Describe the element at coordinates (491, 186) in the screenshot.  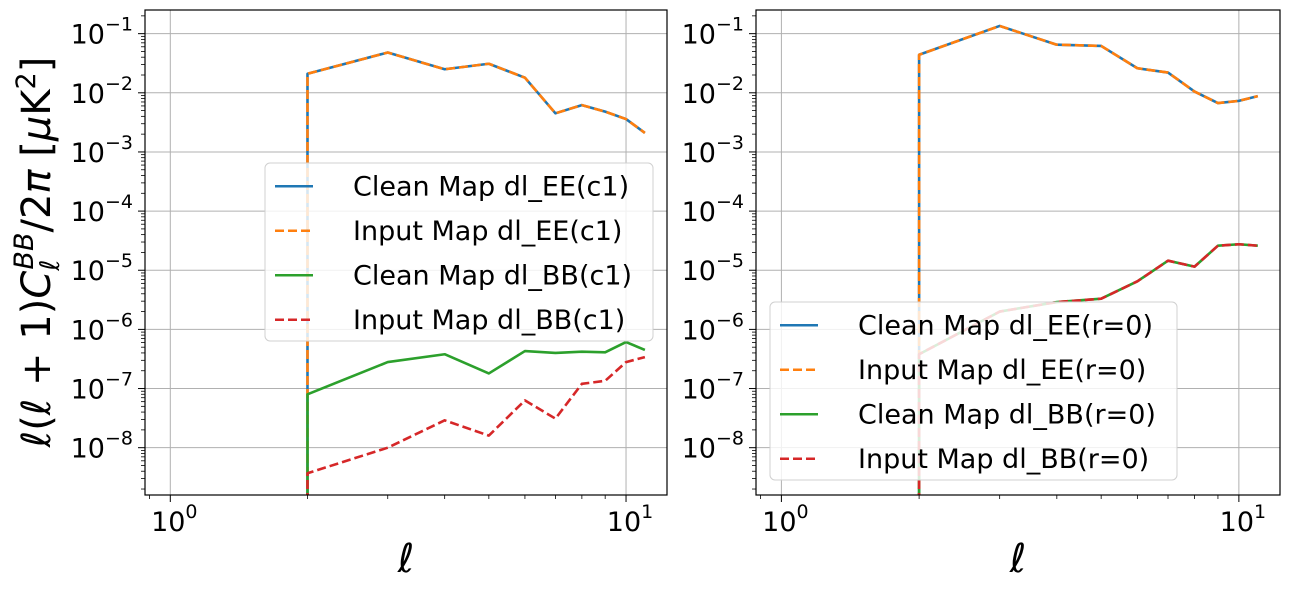
I see `legend-label: Clean Map dl_EE(c1)` at that location.